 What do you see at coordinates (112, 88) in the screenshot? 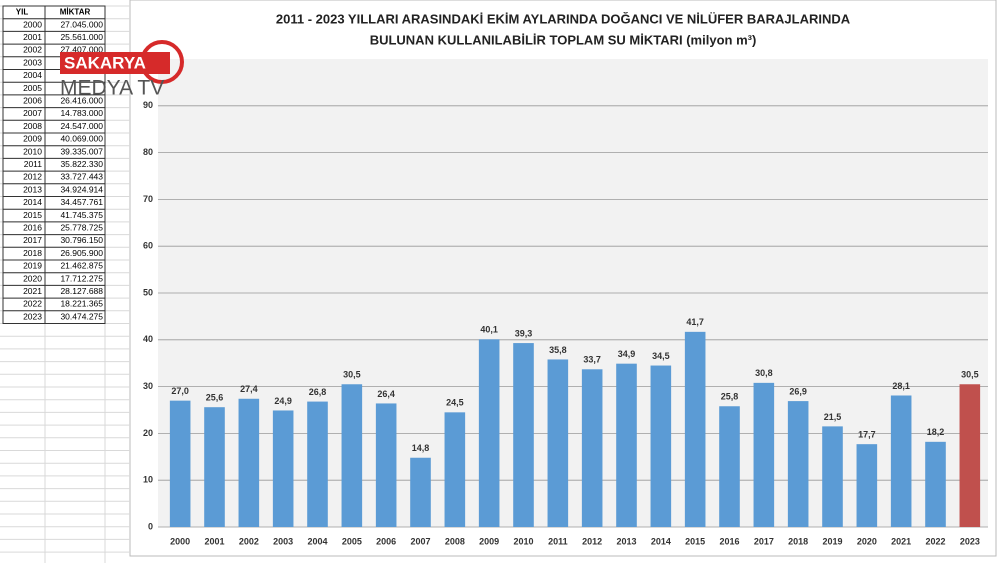
I see `logo-text: MEDYA TV` at bounding box center [112, 88].